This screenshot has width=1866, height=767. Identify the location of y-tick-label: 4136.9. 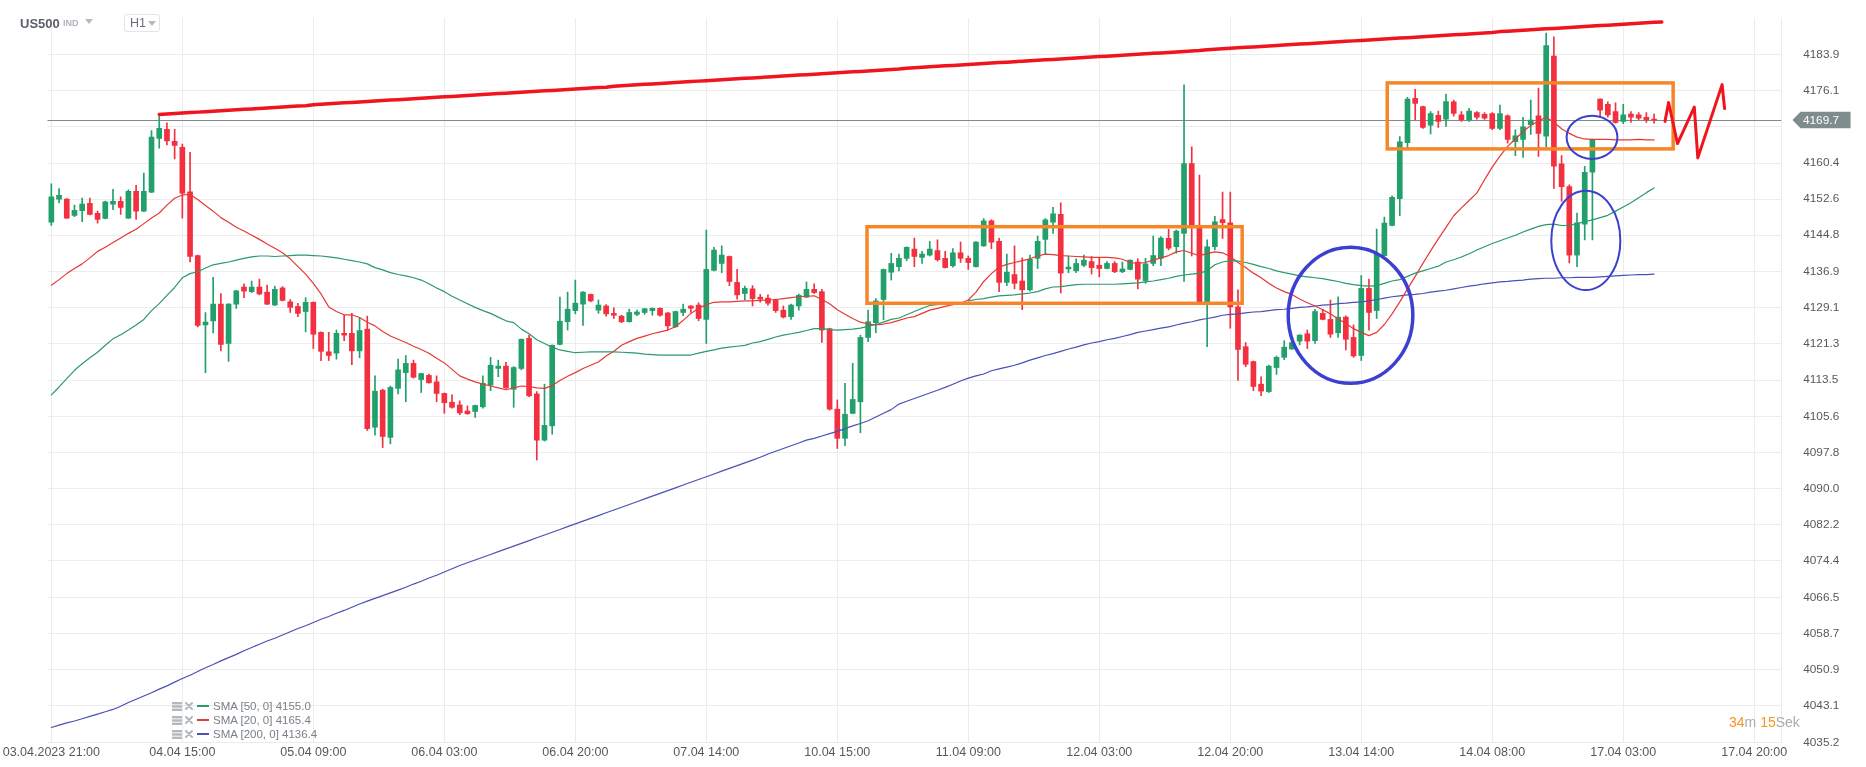
(1821, 271).